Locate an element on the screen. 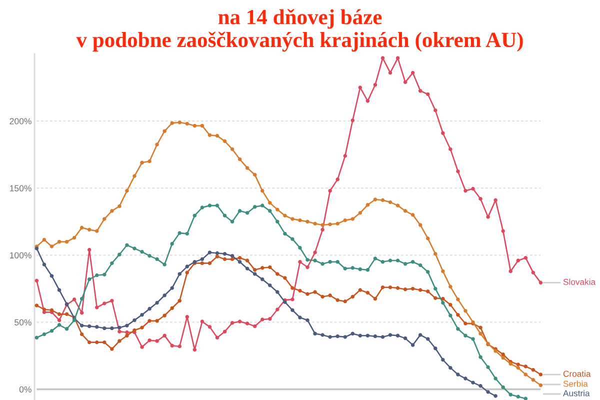  y-tick-label: 200% is located at coordinates (21, 121).